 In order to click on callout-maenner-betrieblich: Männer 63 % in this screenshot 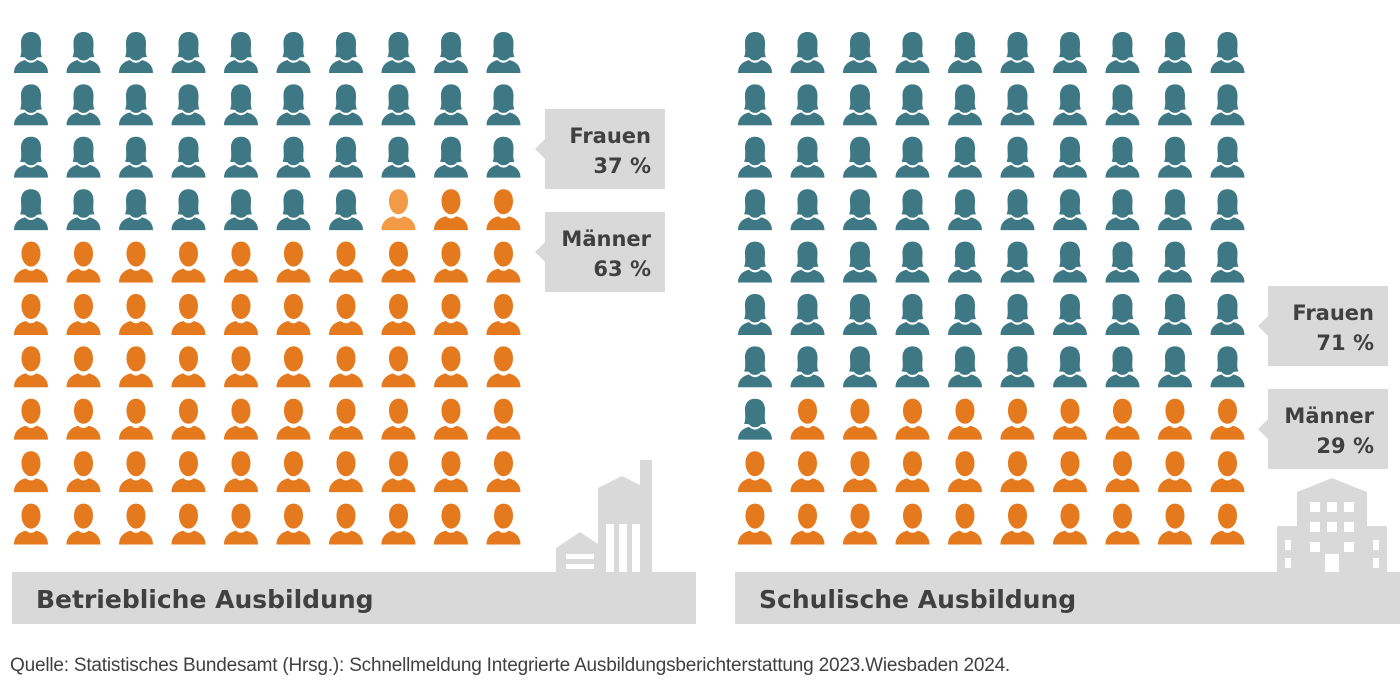, I will do `click(600, 252)`.